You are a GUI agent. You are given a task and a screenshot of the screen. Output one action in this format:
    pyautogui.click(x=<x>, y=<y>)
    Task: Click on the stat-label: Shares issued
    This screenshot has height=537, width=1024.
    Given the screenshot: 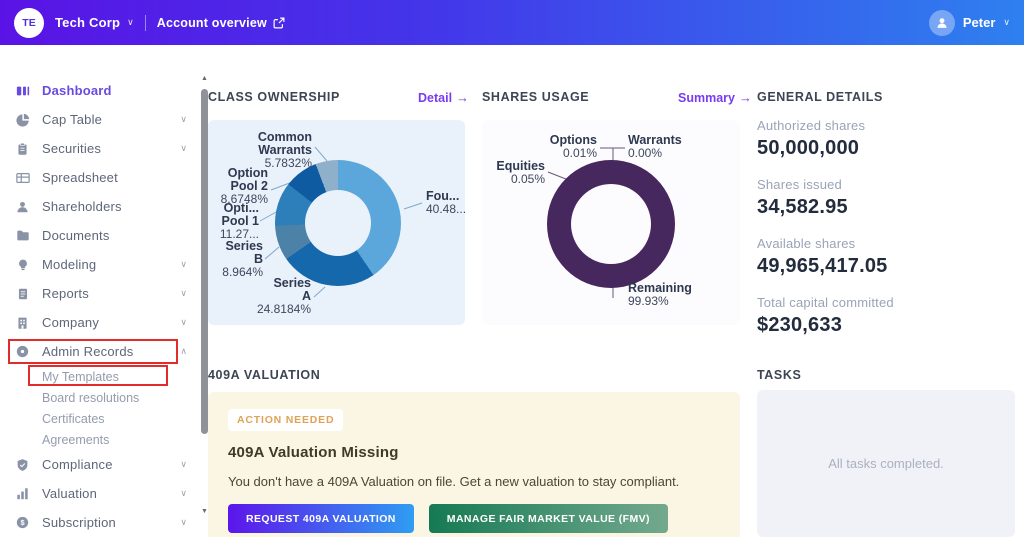 What is the action you would take?
    pyautogui.click(x=799, y=184)
    